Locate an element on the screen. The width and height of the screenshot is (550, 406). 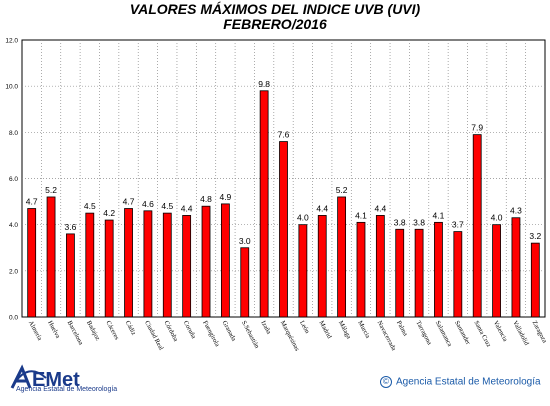
y-tick-label: 4.0 is located at coordinates (13, 225).